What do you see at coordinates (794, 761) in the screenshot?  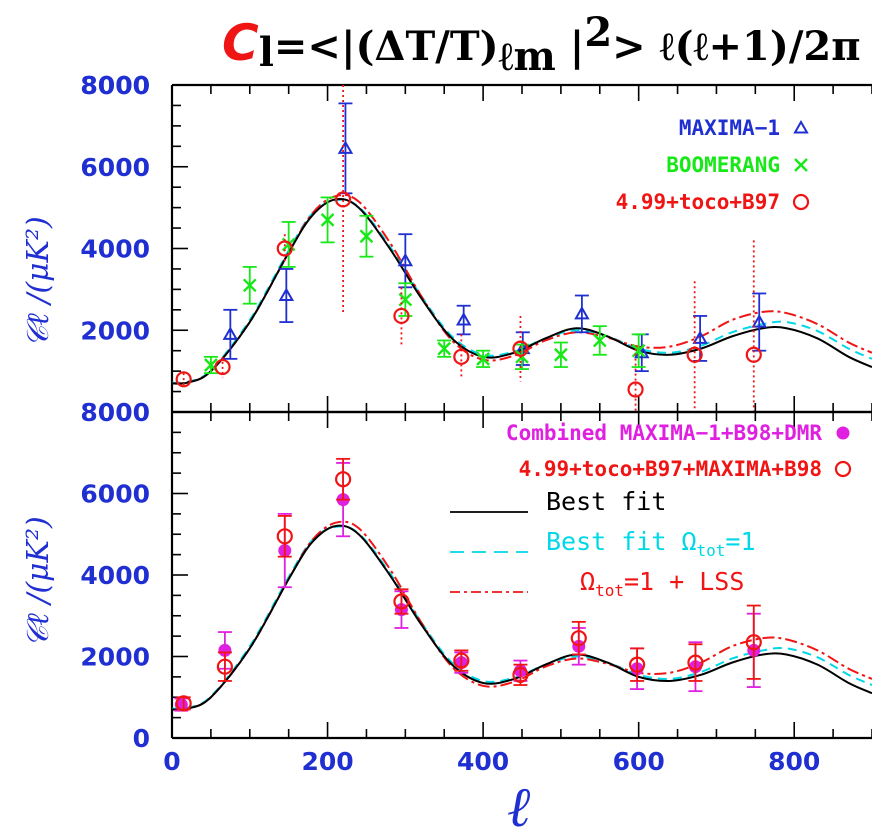 I see `x-tick-label: 800` at bounding box center [794, 761].